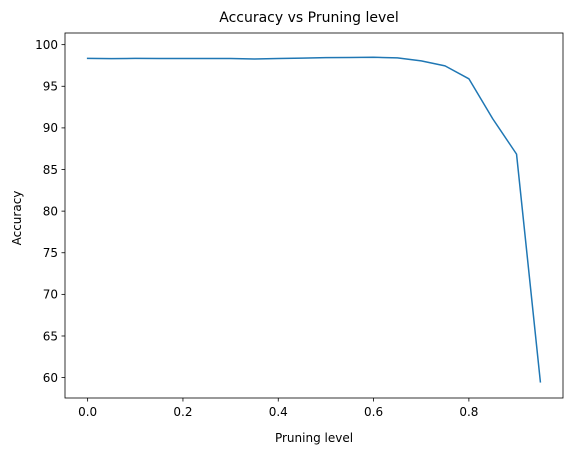 The image size is (571, 455). What do you see at coordinates (50, 378) in the screenshot?
I see `y-tick-label: 60` at bounding box center [50, 378].